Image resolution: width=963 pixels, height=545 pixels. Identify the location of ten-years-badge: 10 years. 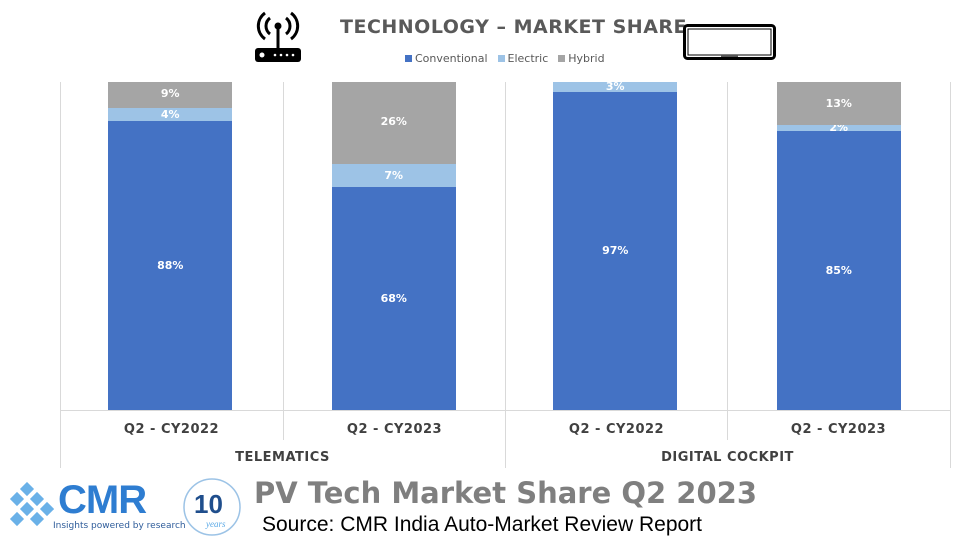
(212, 507).